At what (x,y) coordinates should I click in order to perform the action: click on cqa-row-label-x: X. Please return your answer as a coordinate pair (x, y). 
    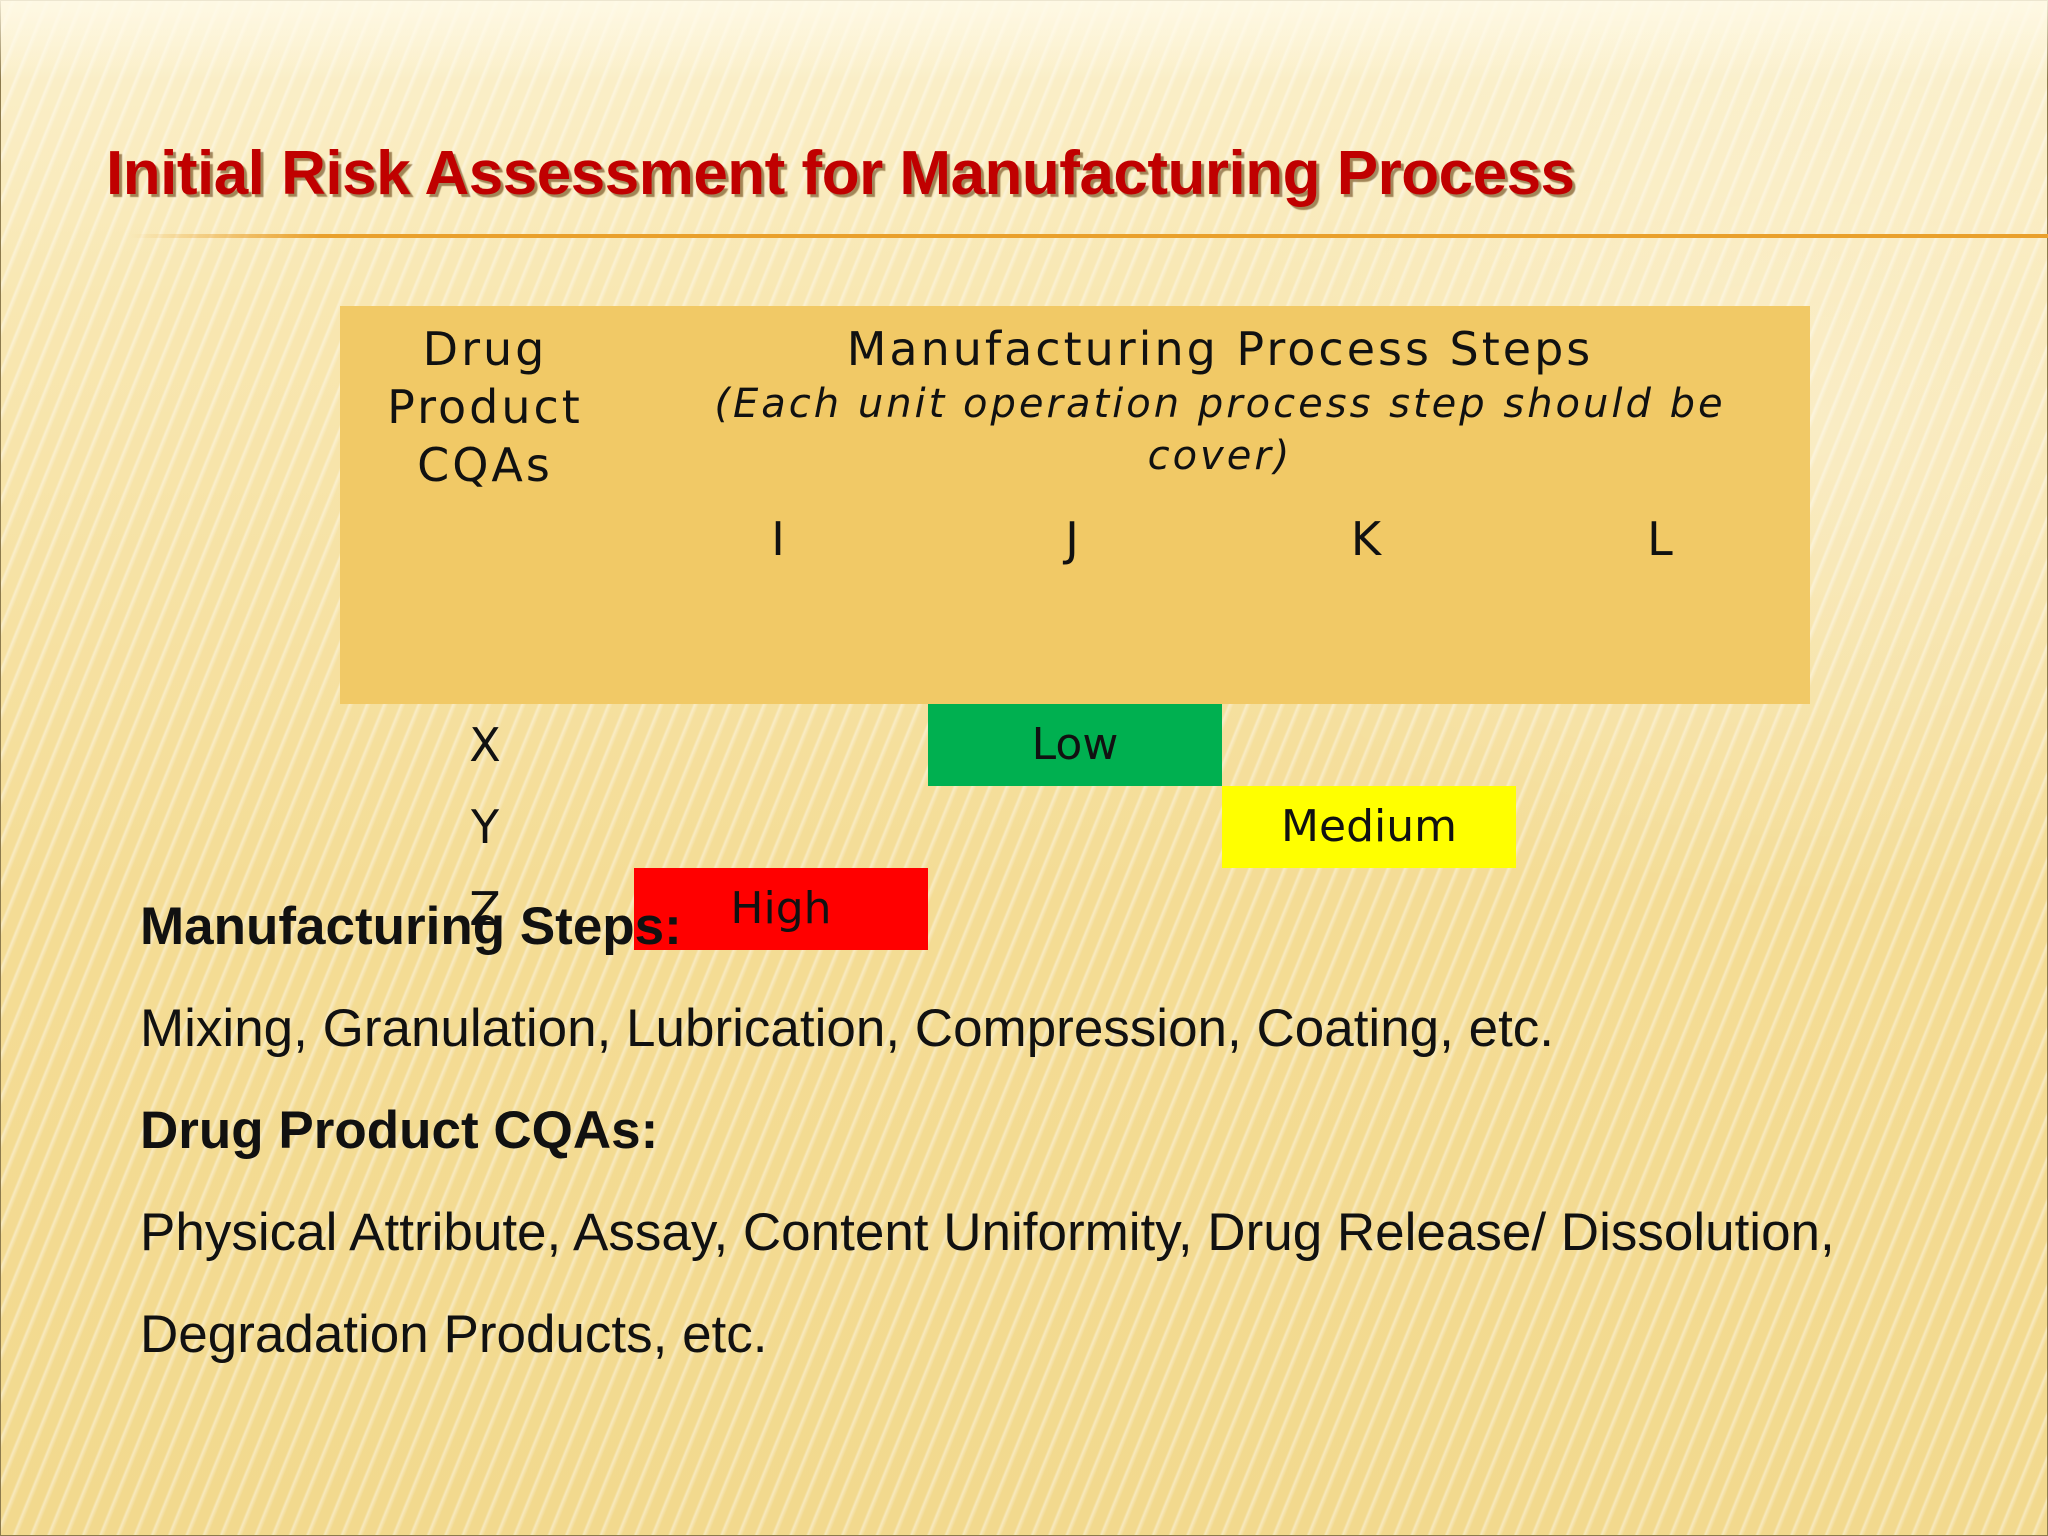
    Looking at the image, I should click on (485, 745).